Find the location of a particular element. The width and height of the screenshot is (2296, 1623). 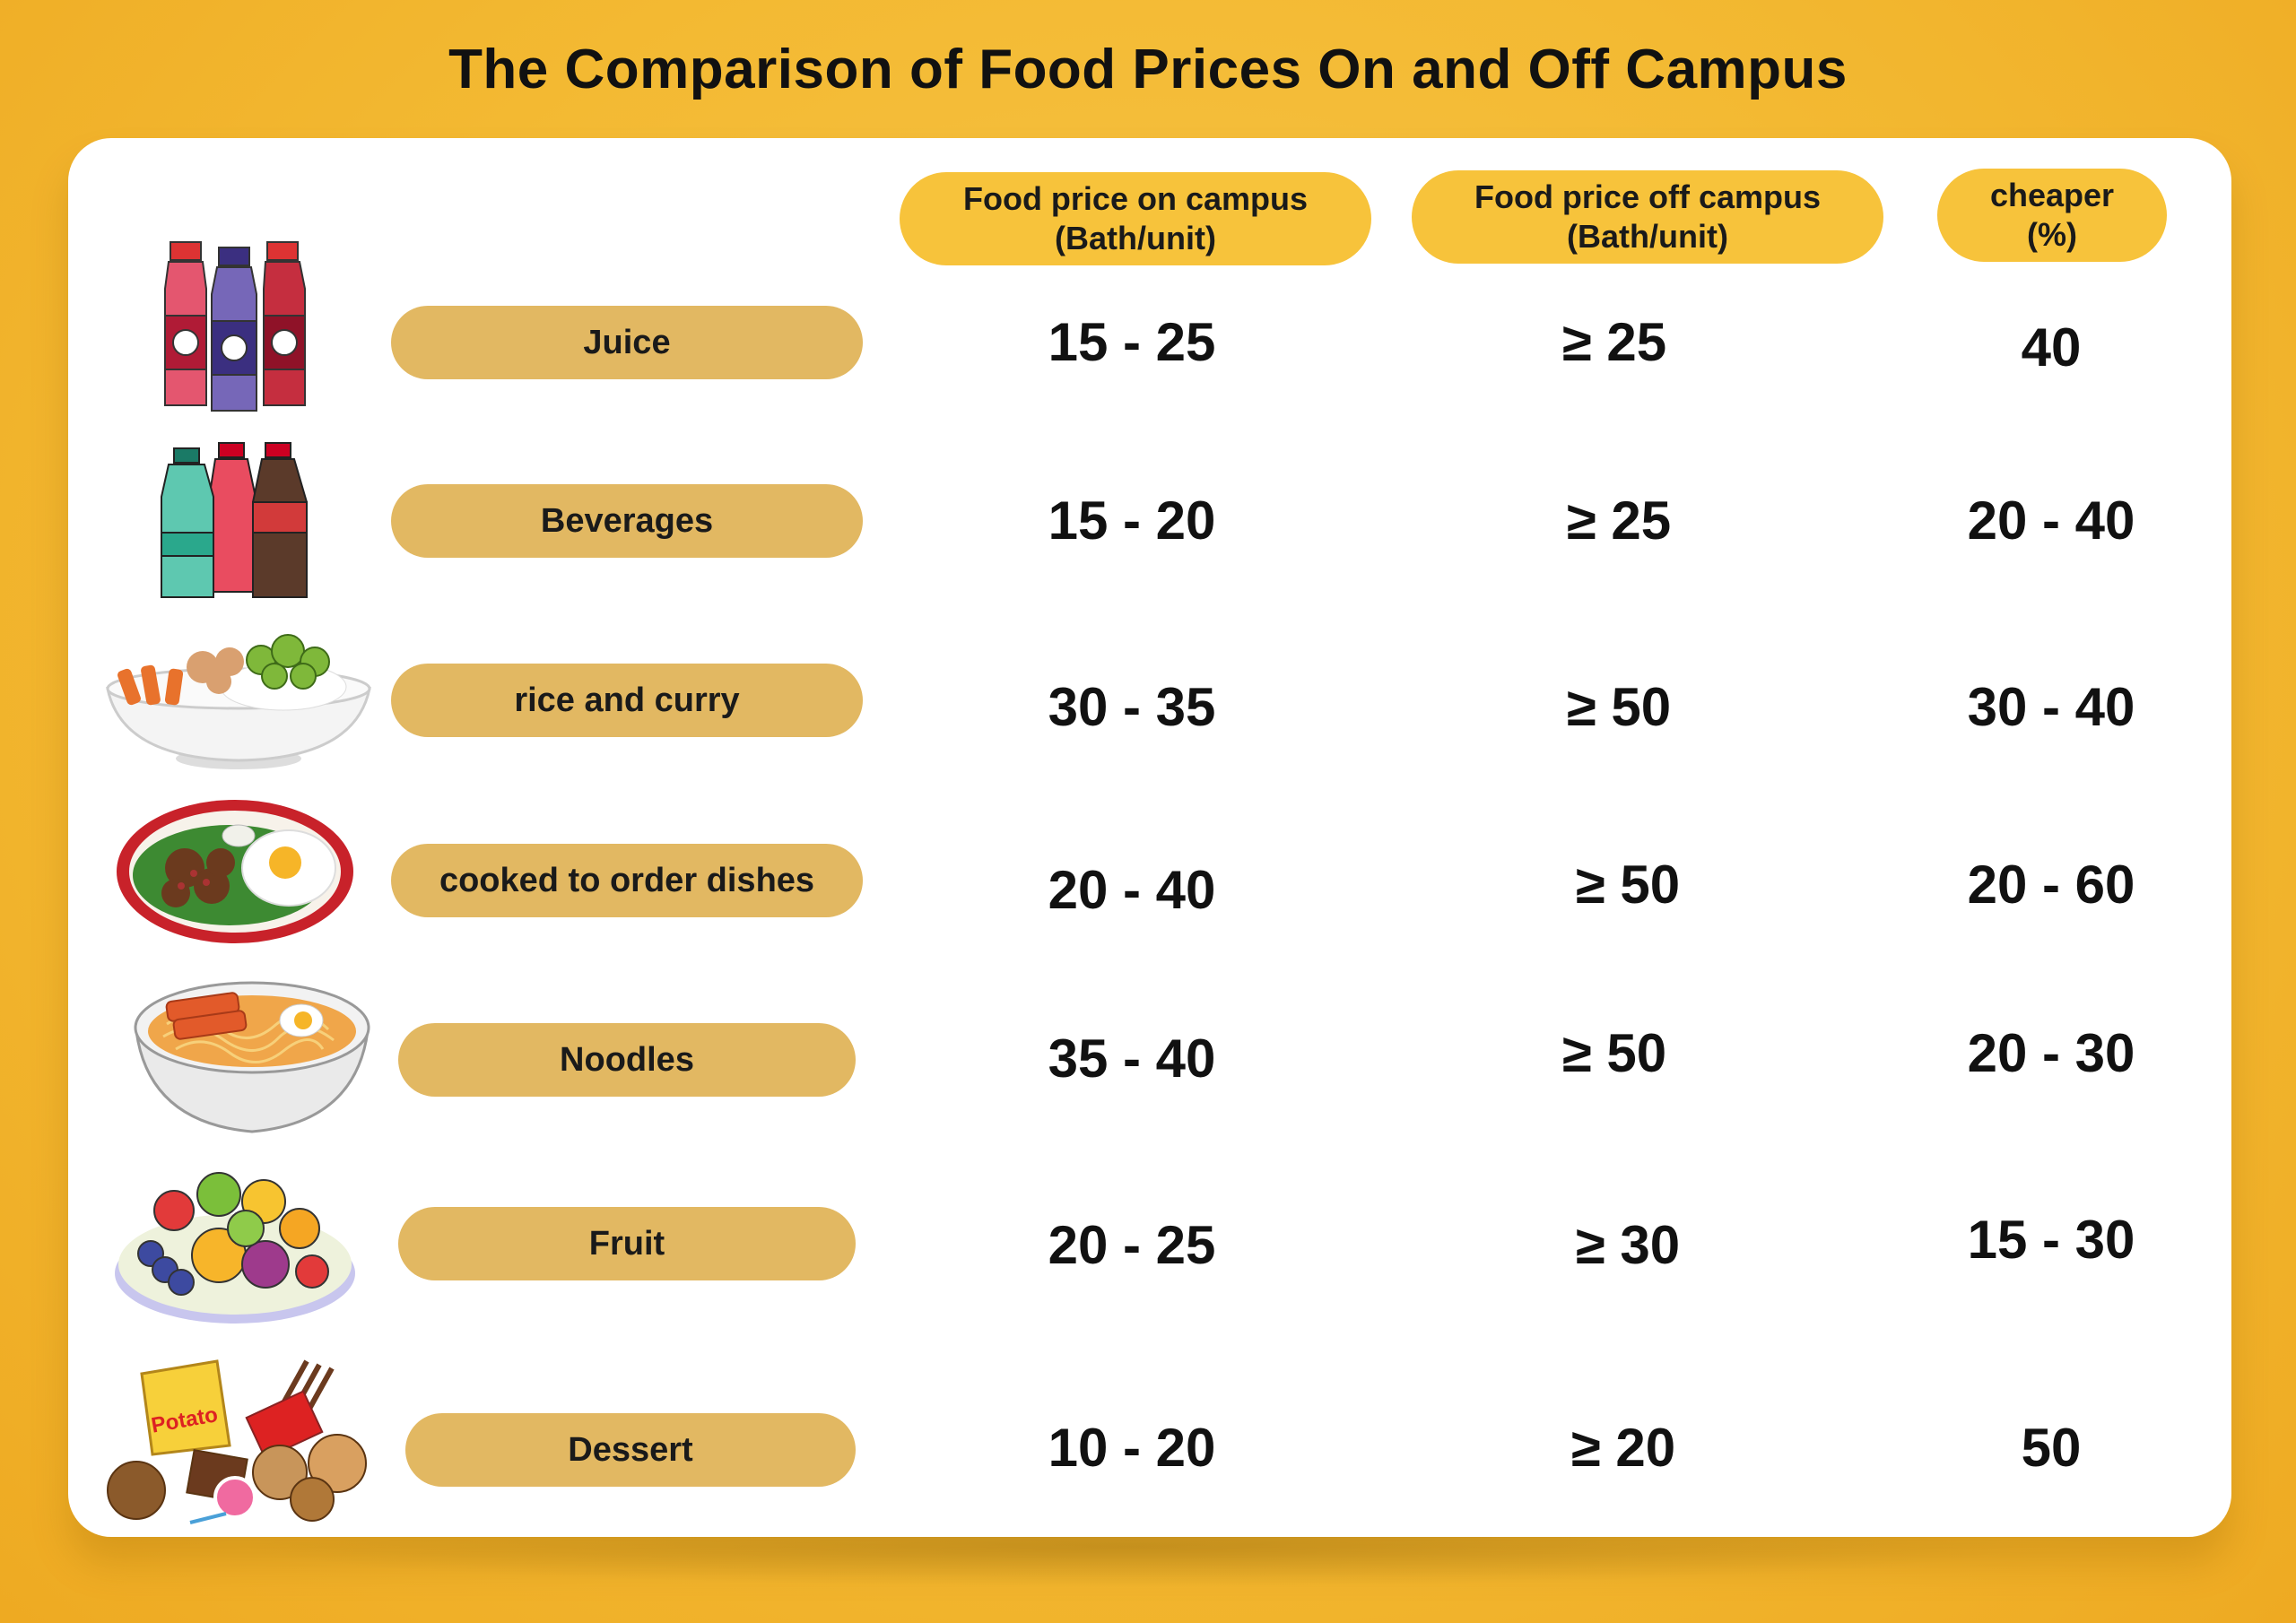

off-campus-cooked-to-order-dishes: ≥ 50 is located at coordinates (1628, 885).